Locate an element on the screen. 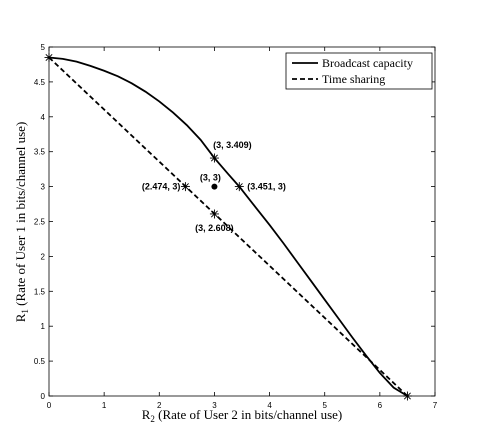  x-axis-label-subscript: 2 is located at coordinates (152, 419).